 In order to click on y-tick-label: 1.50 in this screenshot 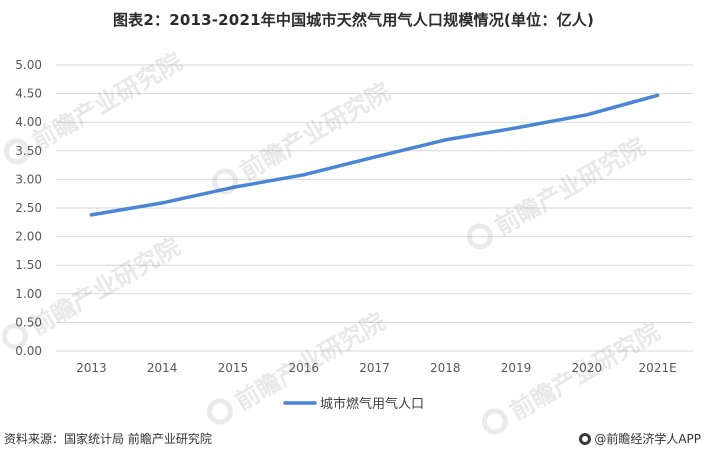, I will do `click(28, 265)`.